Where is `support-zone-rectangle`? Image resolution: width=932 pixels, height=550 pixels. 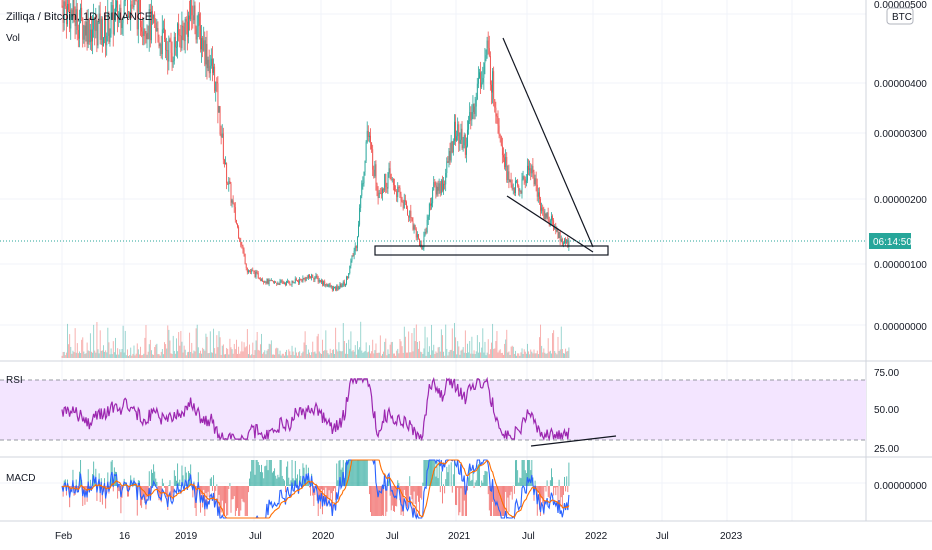
support-zone-rectangle is located at coordinates (491, 250).